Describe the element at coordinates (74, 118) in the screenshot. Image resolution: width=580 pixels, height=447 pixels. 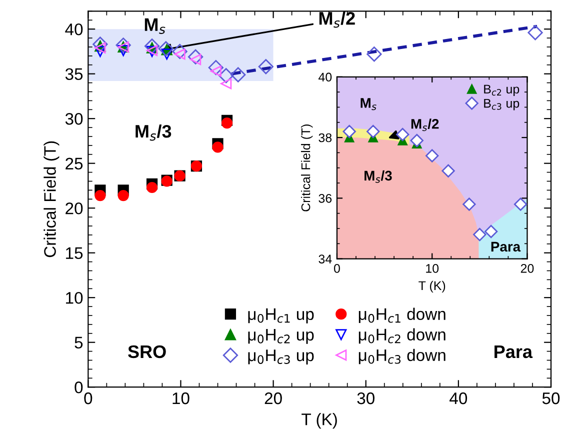
I see `y-tick-label: 30` at that location.